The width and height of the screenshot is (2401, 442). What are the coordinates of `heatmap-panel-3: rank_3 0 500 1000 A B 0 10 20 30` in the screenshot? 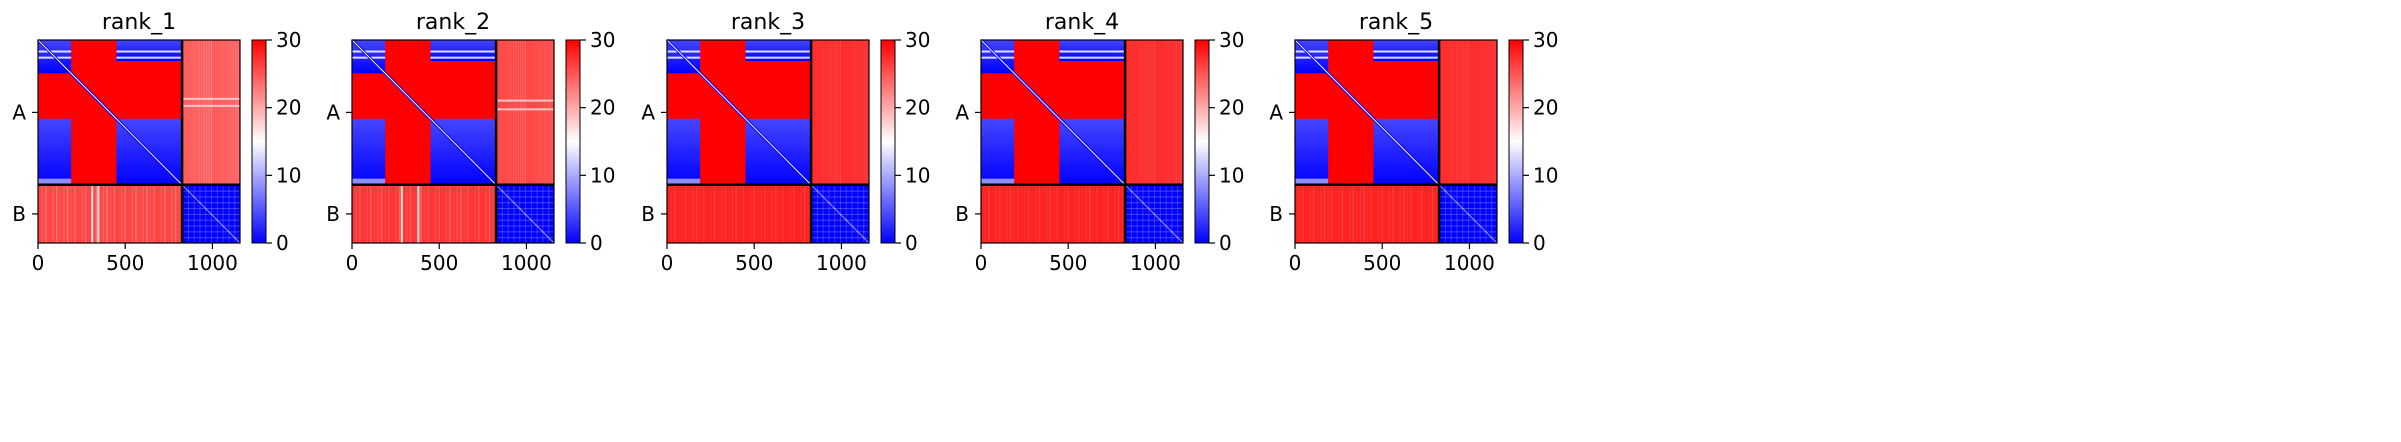 It's located at (785, 142).